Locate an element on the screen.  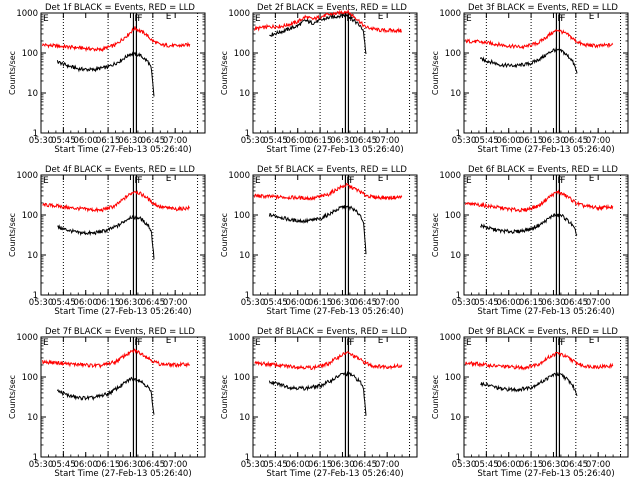
panel-title: Det 4f BLACK = Events, RED = LLD is located at coordinates (120, 170).